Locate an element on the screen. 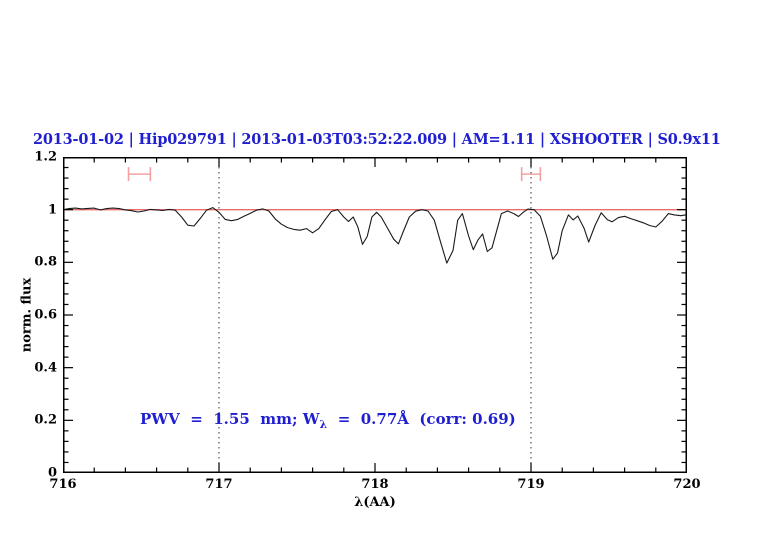 This screenshot has height=542, width=782. annotation-lambda-subscript: λ is located at coordinates (323, 424).